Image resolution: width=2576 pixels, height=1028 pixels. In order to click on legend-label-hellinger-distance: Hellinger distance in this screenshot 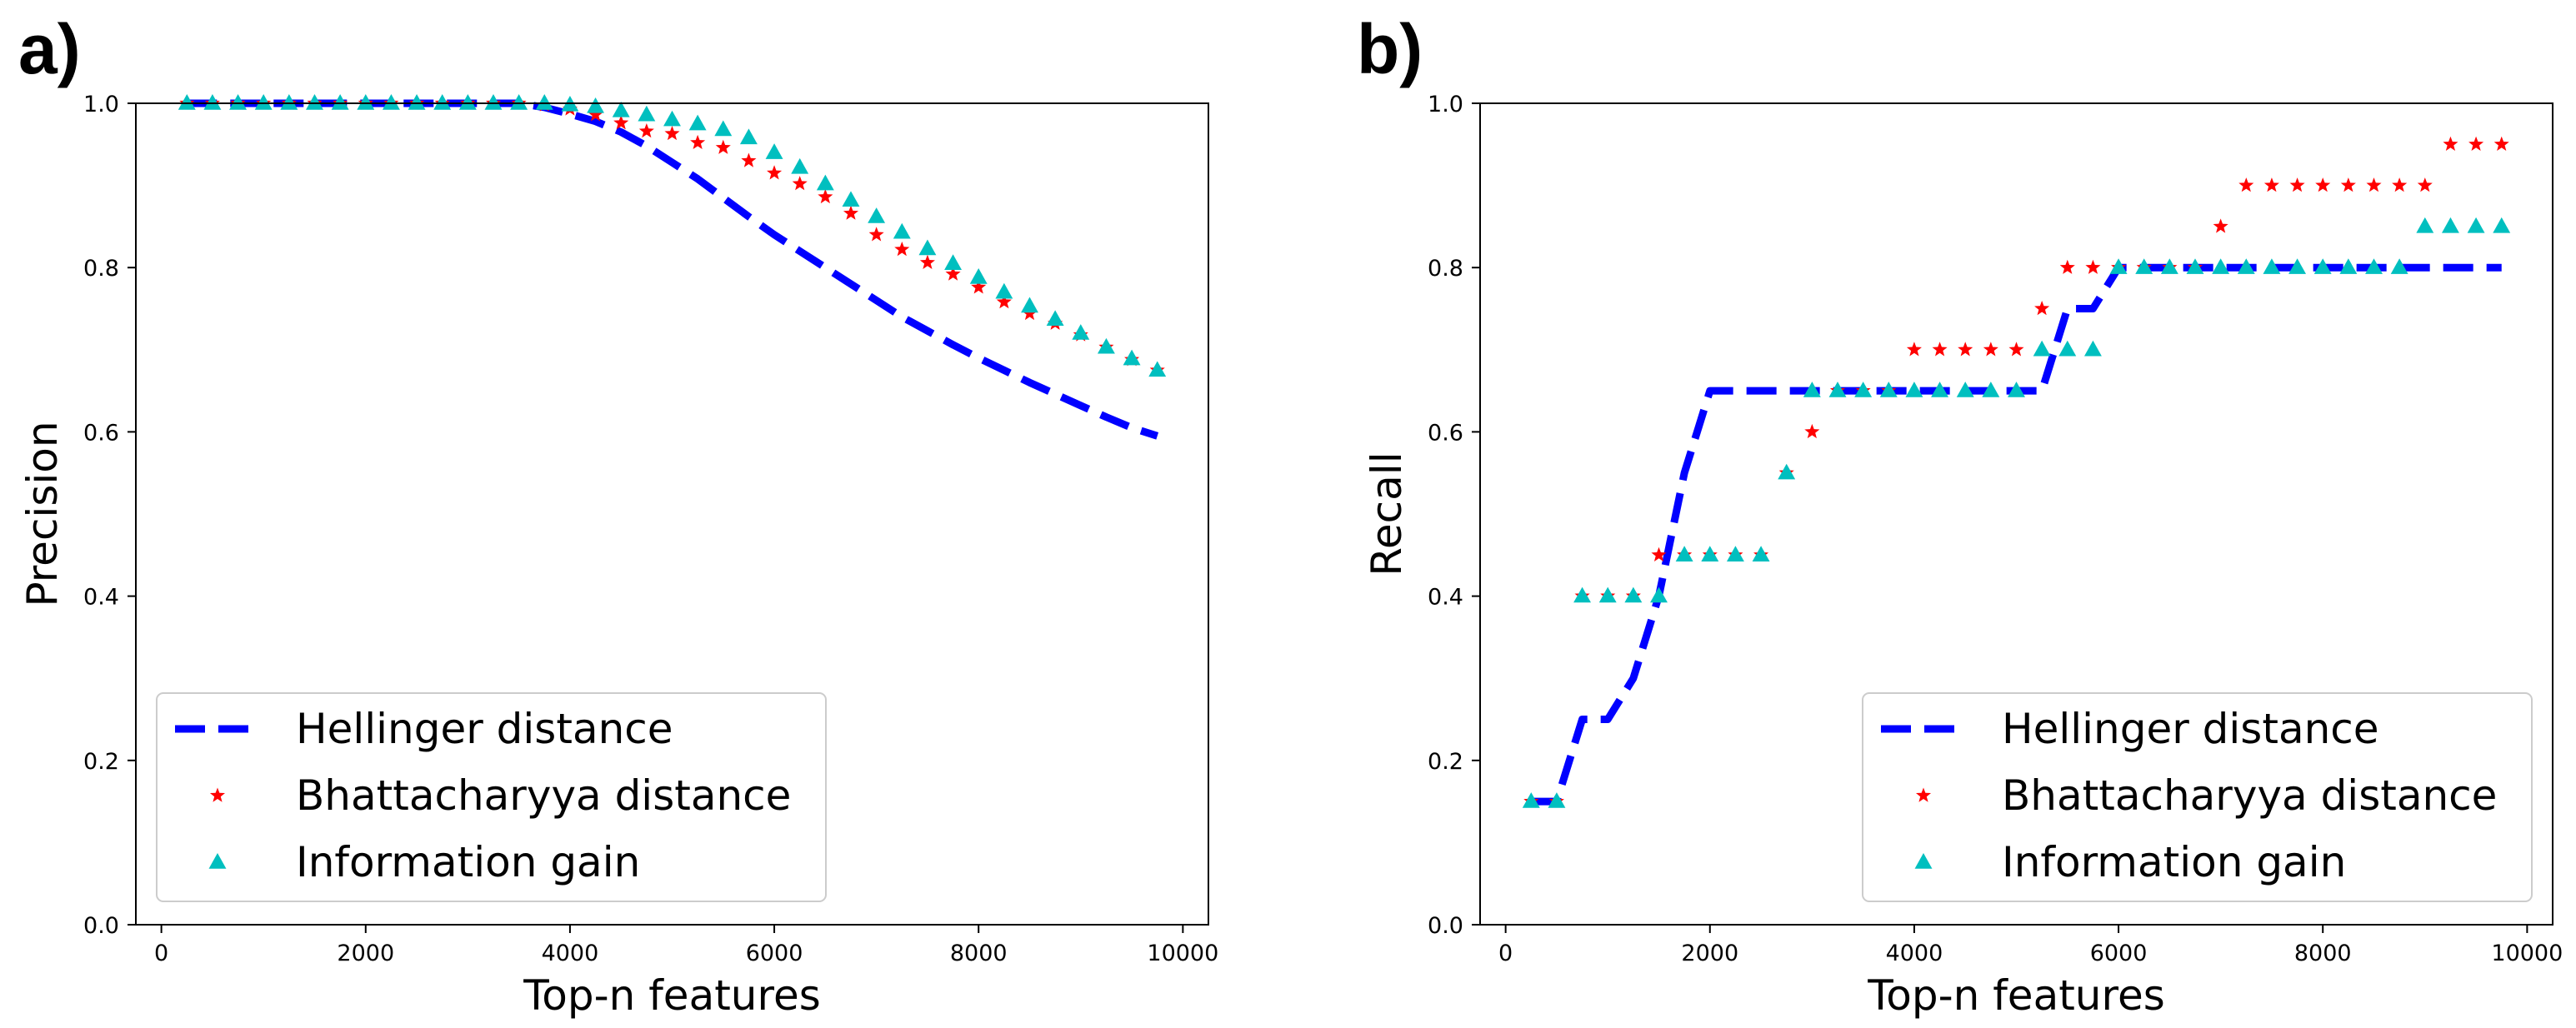, I will do `click(484, 729)`.